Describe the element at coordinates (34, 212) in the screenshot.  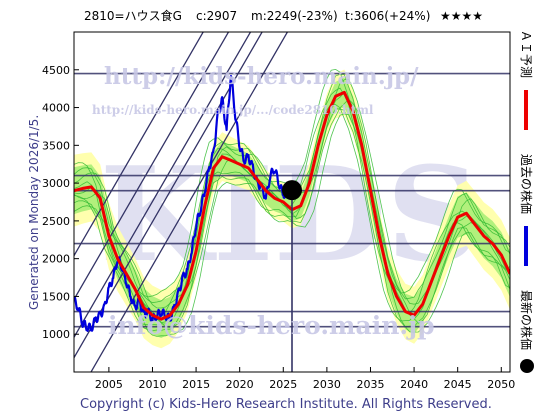
I see `generated-date-label: Generated on Monday 2026/1/5.` at that location.